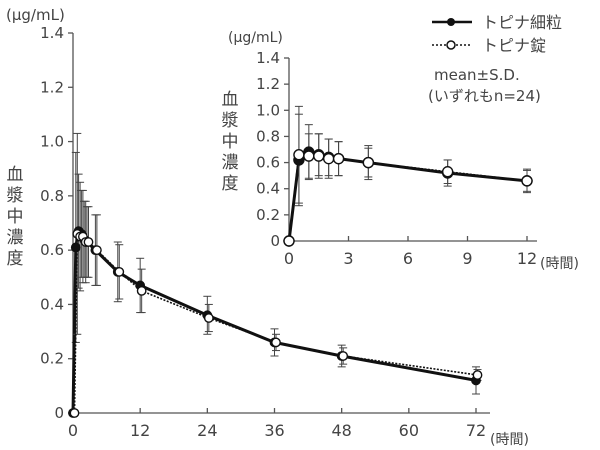 The width and height of the screenshot is (600, 450). Describe the element at coordinates (15, 259) in the screenshot. I see `main-y-label-char: 度` at that location.